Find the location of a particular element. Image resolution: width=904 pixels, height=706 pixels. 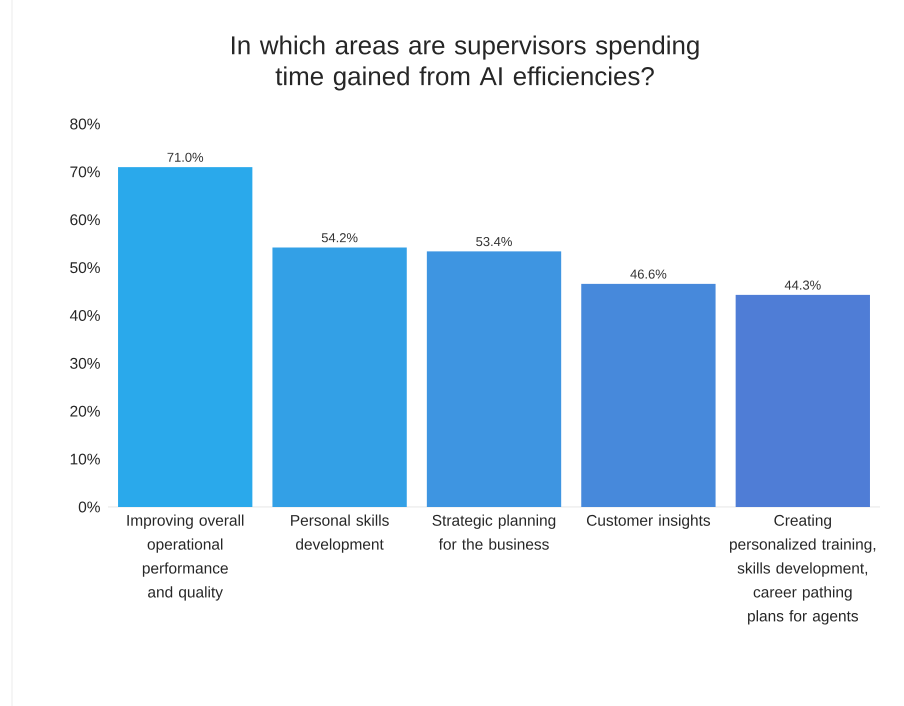

x-tick-label: Creating personalized training, skills development, career pathing plans for agents is located at coordinates (803, 569).